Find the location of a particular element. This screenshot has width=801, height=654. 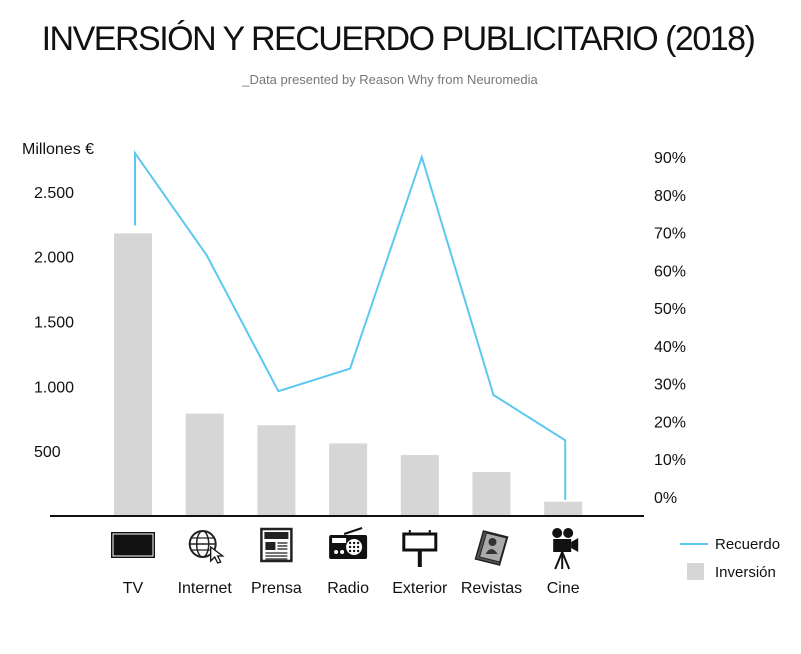

left-axis-label: Millones € is located at coordinates (58, 149).